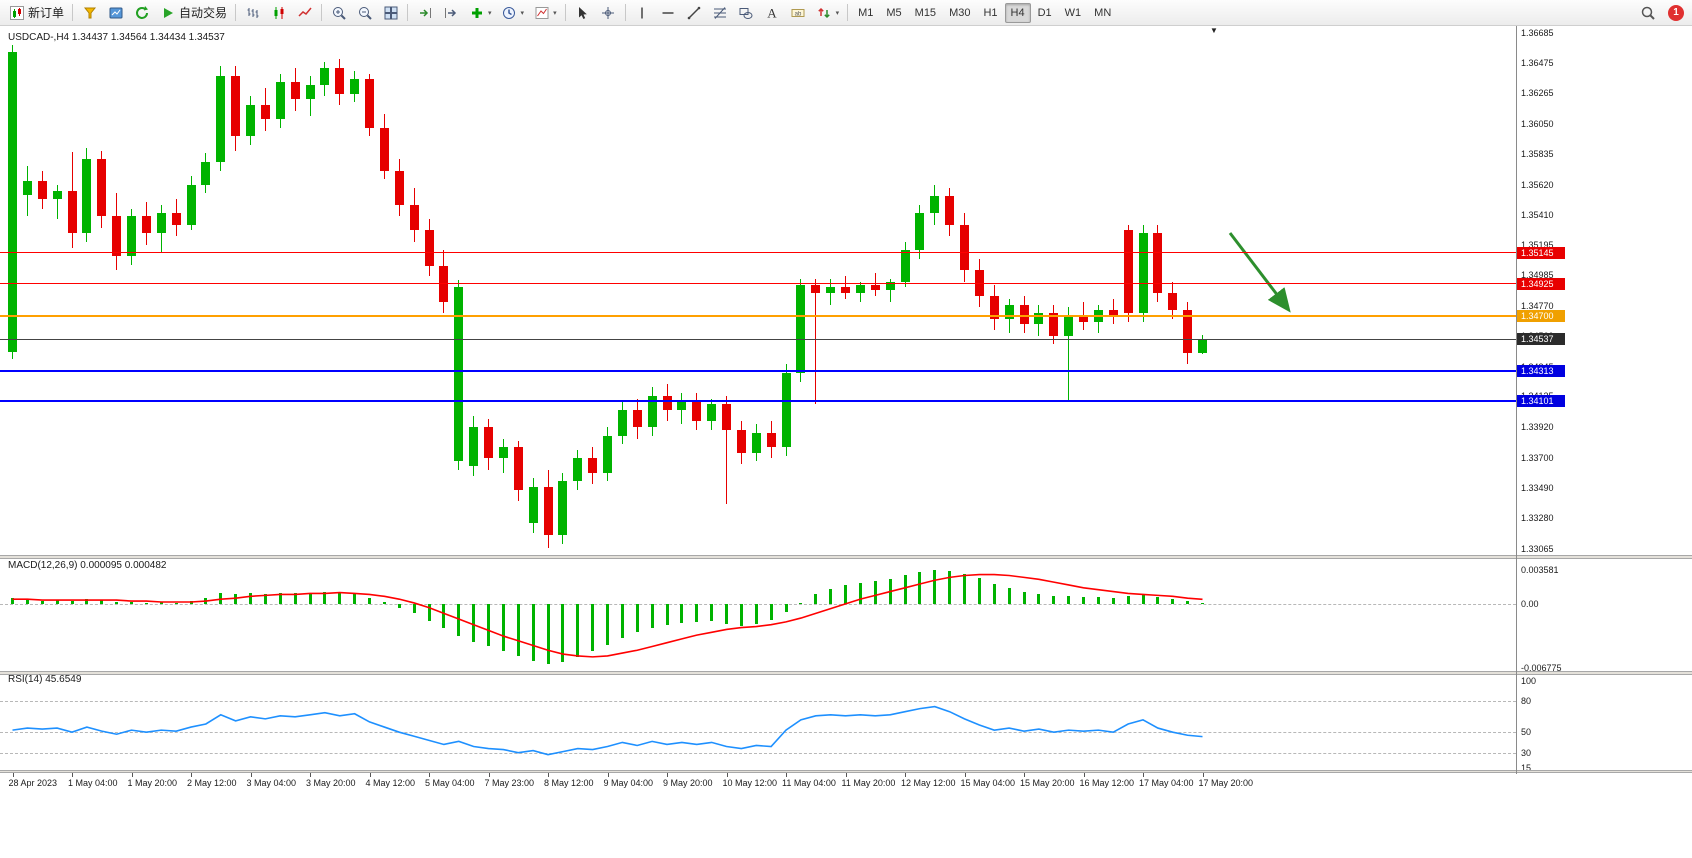 The image size is (1692, 858). What do you see at coordinates (252, 13) in the screenshot?
I see `bar-chart-button` at bounding box center [252, 13].